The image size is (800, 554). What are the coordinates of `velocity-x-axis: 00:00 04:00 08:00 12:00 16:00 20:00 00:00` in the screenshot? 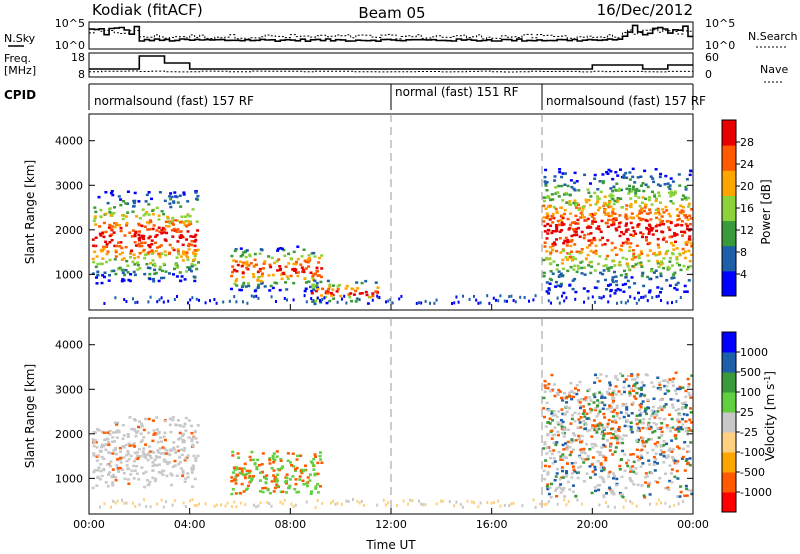 It's located at (391, 519).